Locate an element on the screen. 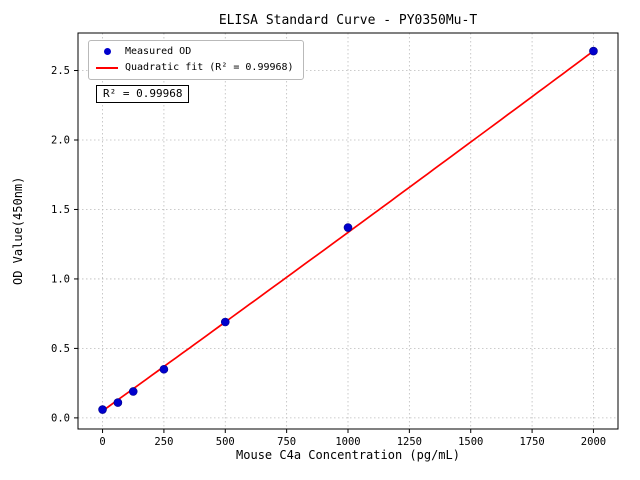  legend-item-measured-od: Measured OD is located at coordinates (195, 51).